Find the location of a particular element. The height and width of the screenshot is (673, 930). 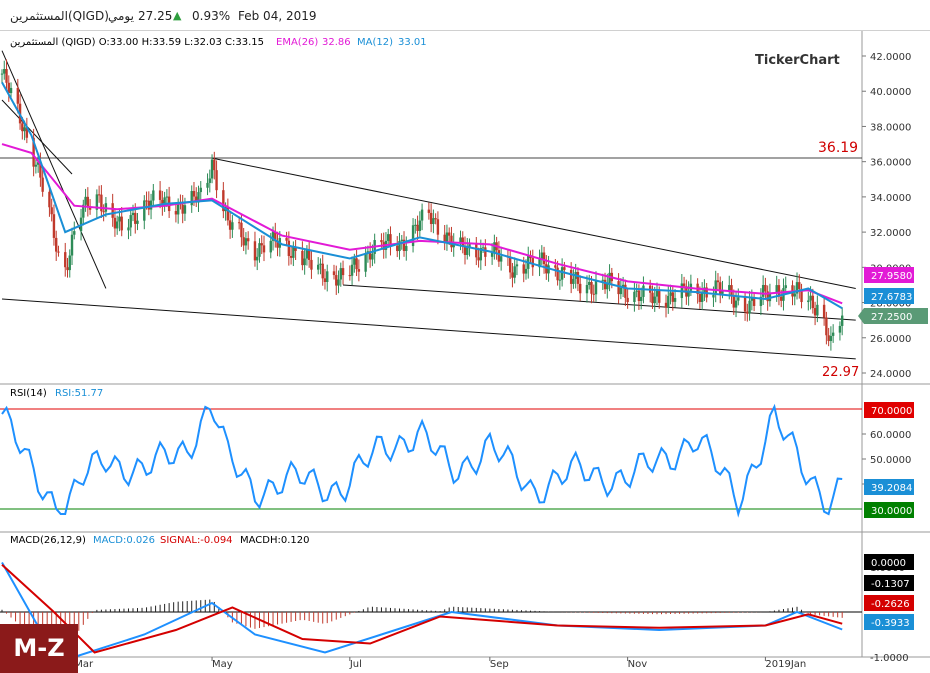

rsi-current-tag is located at coordinates (889, 487).